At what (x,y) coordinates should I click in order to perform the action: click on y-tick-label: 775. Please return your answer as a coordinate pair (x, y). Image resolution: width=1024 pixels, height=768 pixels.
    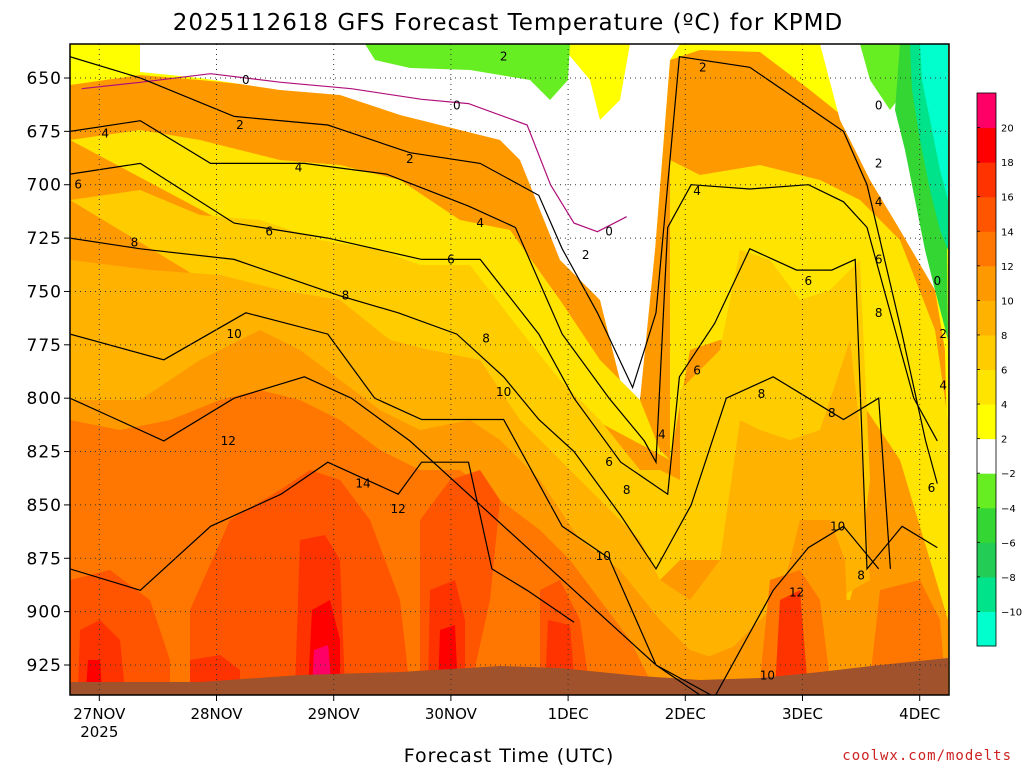
    Looking at the image, I should click on (44, 346).